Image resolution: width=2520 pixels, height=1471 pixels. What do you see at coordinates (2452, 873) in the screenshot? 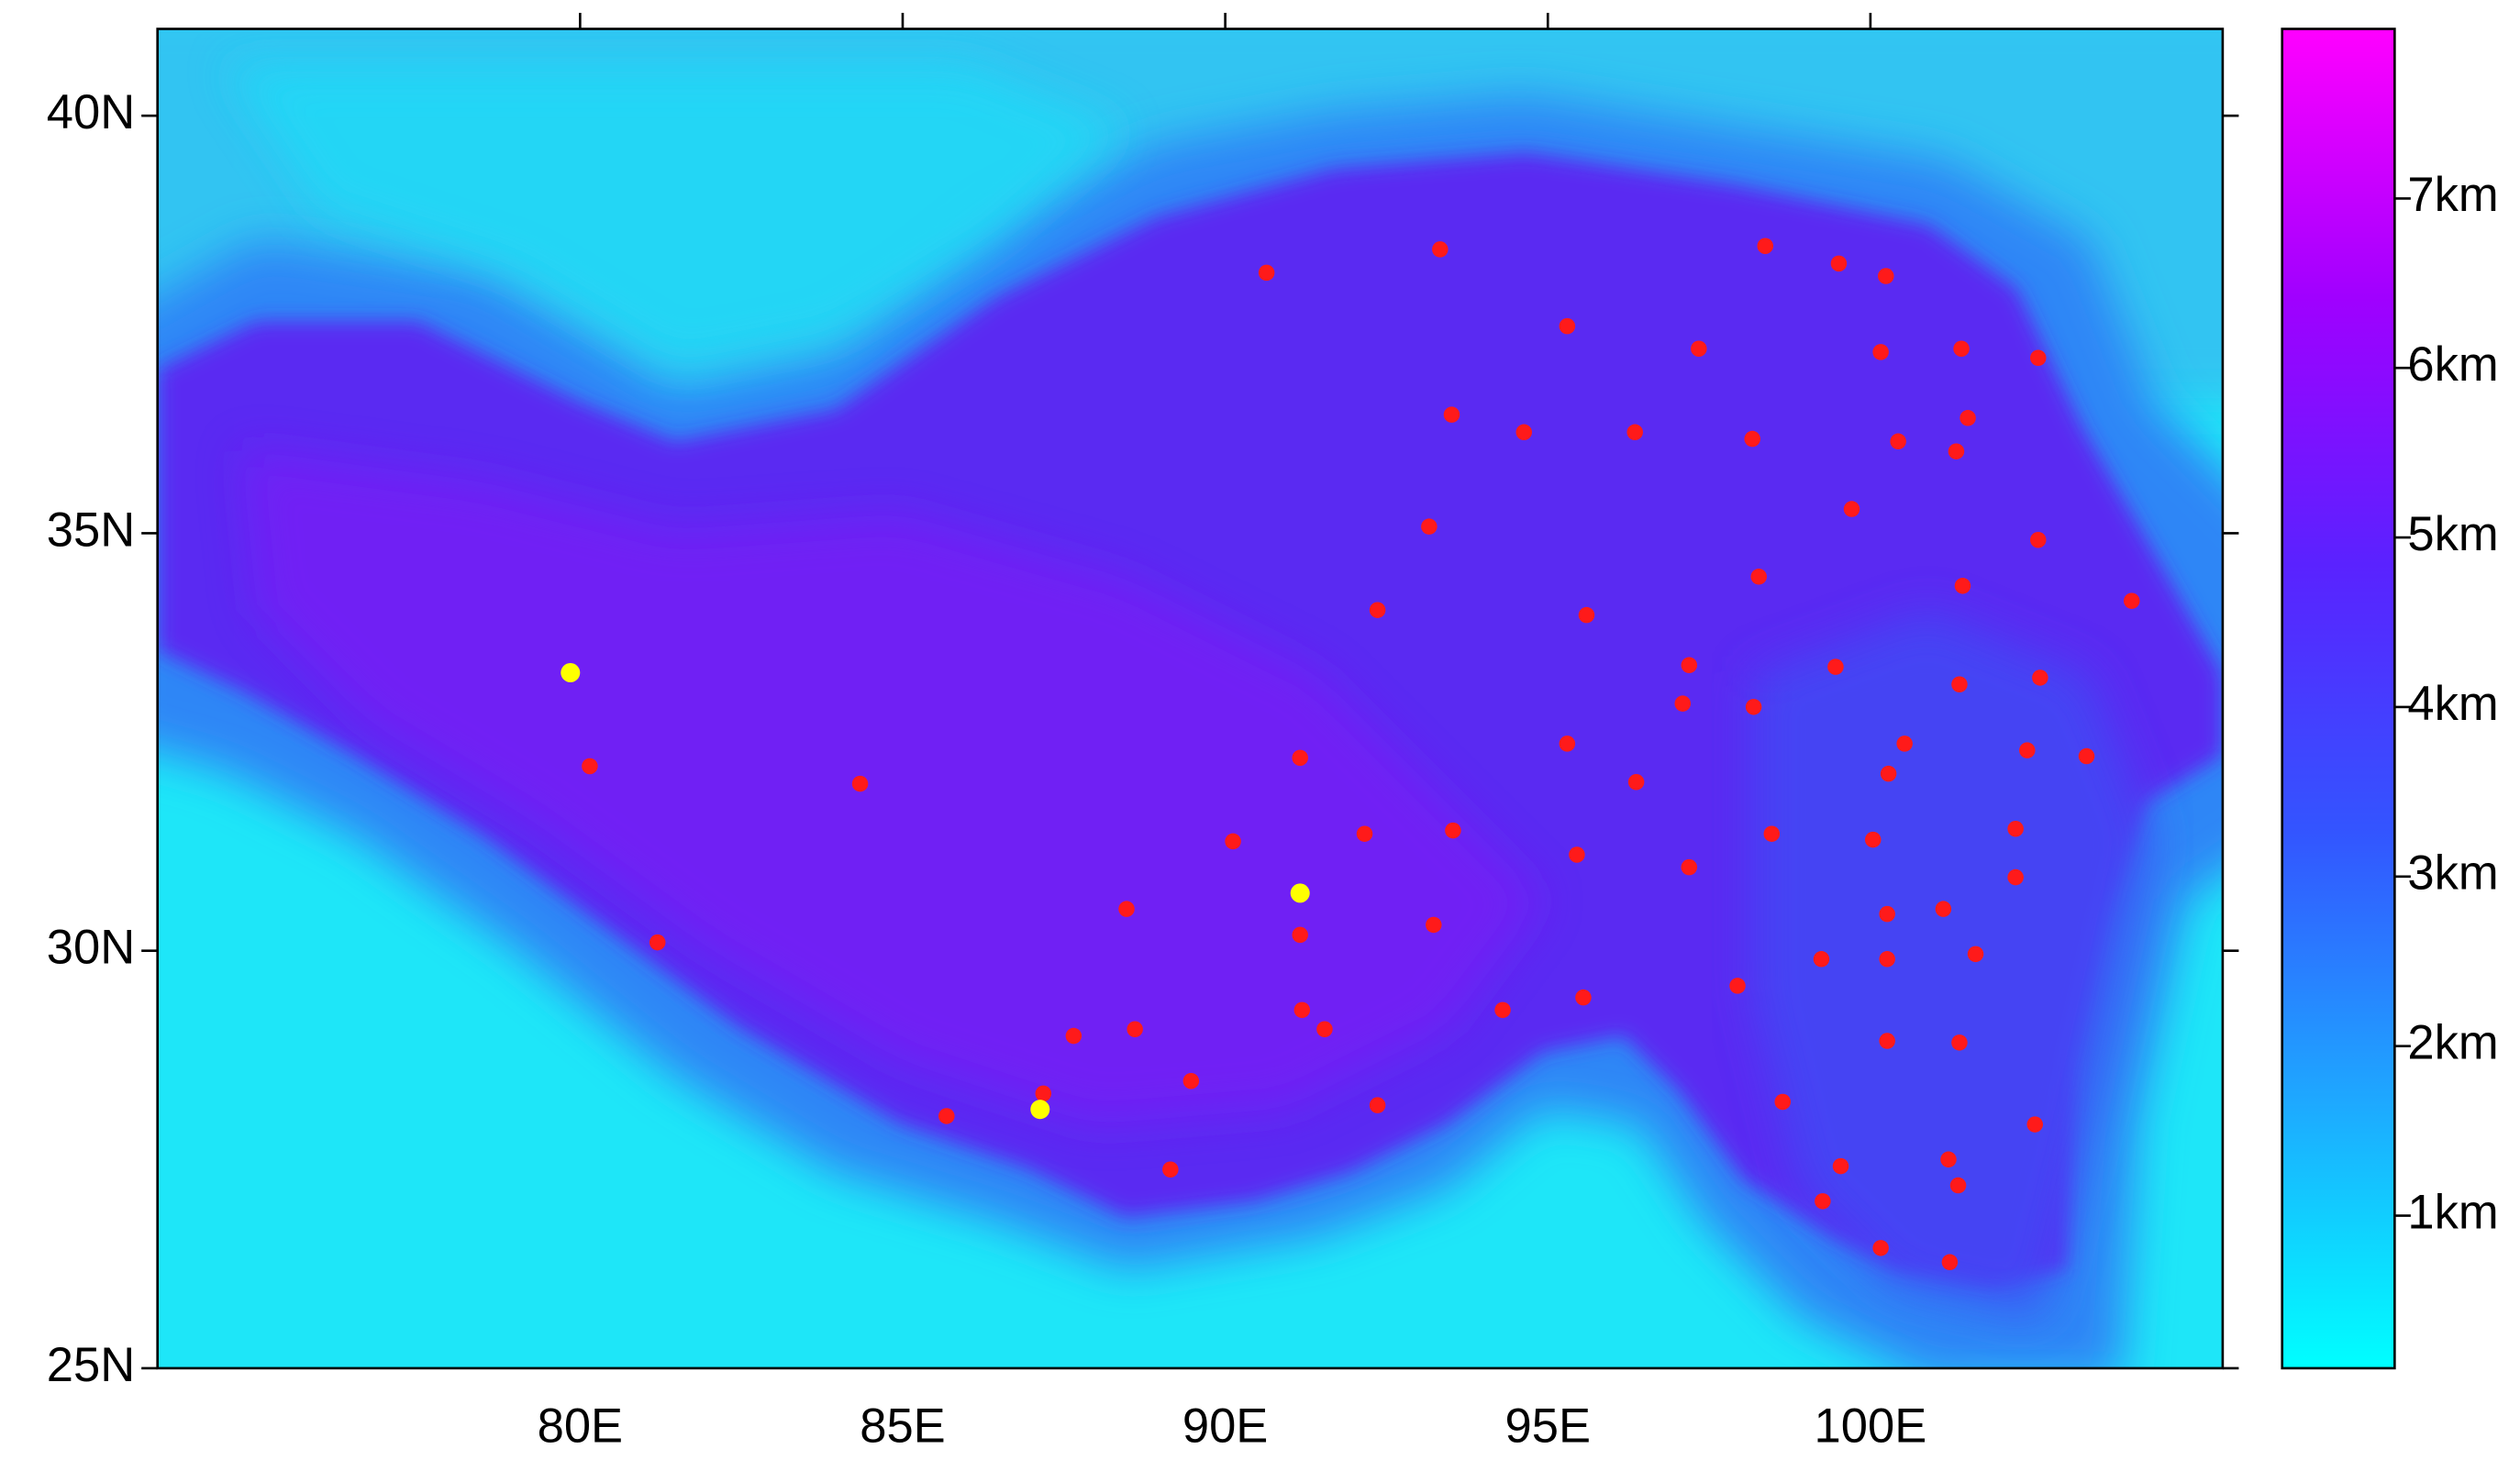
I see `colorbar-tick-label: 3km` at bounding box center [2452, 873].